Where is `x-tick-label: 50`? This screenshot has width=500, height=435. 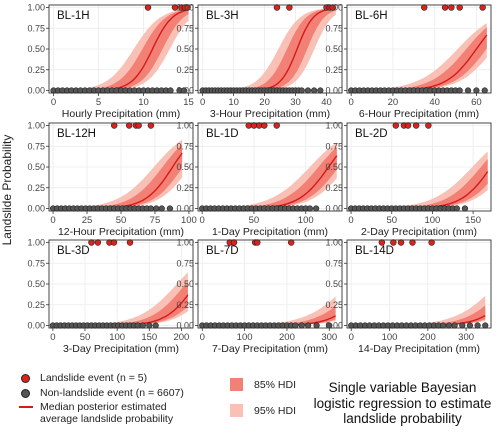
x-tick-label: 50 is located at coordinates (121, 220).